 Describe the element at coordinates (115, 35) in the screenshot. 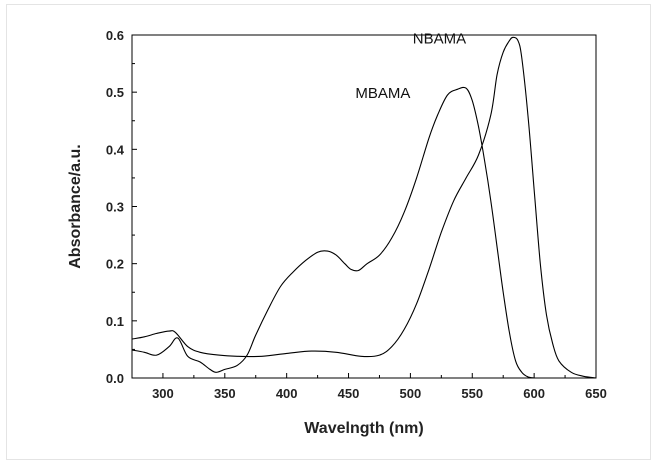

I see `y-tick-label: 0.6` at that location.